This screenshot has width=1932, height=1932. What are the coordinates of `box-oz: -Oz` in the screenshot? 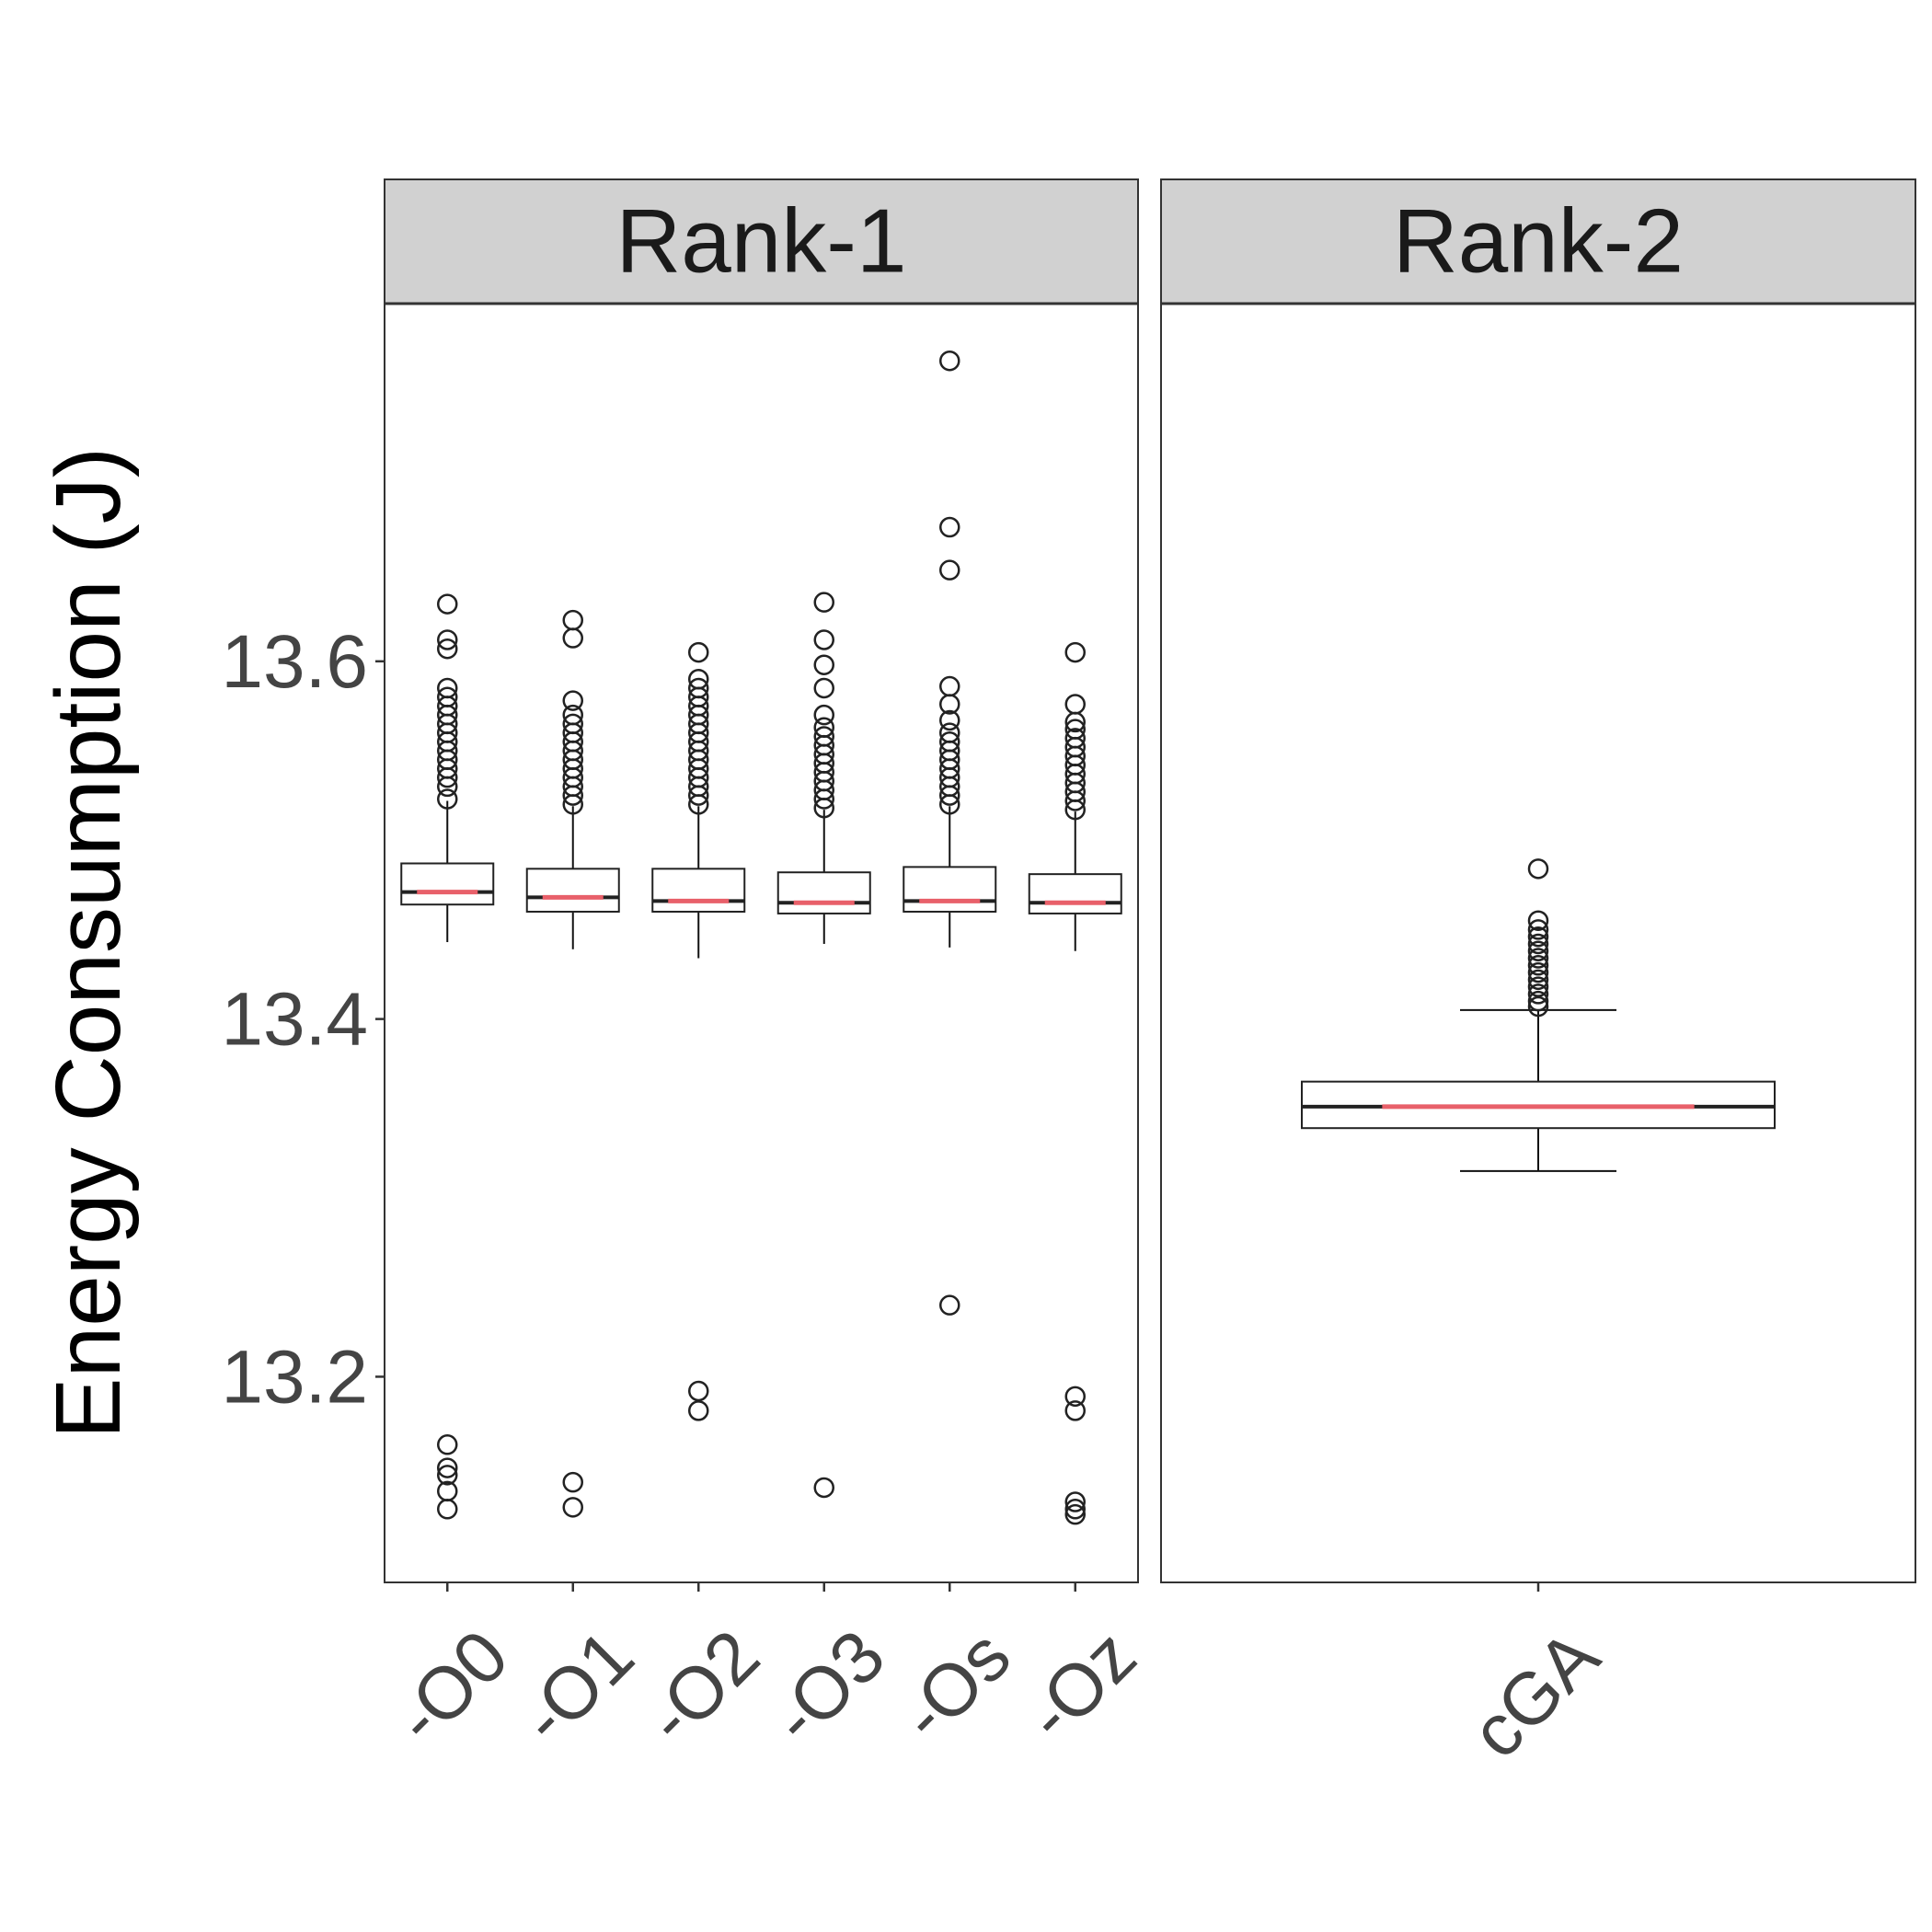 It's located at (1080, 1198).